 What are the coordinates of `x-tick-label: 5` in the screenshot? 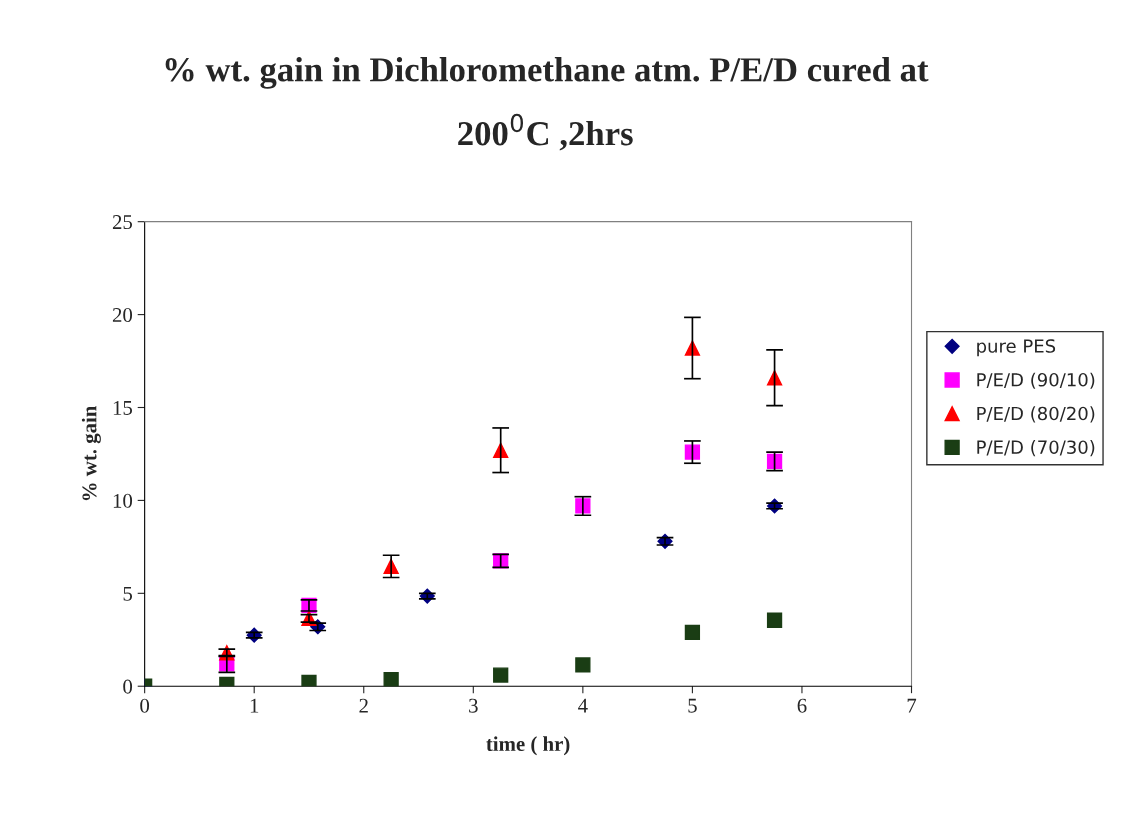 It's located at (692, 705).